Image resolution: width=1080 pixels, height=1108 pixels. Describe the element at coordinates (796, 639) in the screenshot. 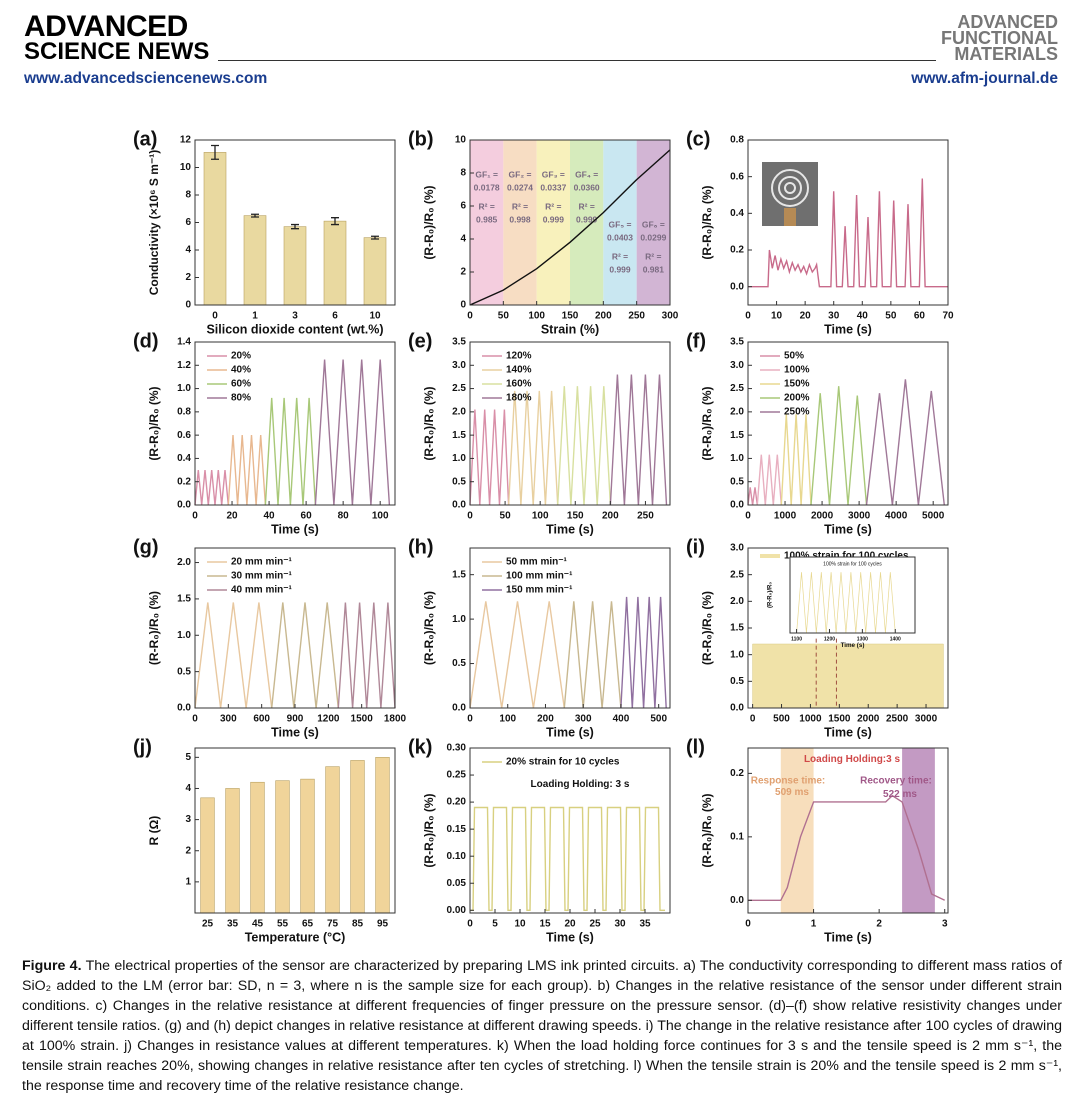

I see `x-tick-label: 1100` at that location.